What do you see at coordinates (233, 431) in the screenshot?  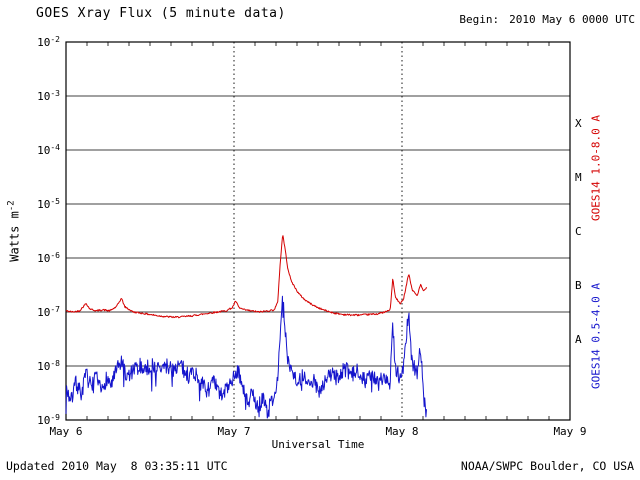 I see `x-tick-label: May 7` at bounding box center [233, 431].